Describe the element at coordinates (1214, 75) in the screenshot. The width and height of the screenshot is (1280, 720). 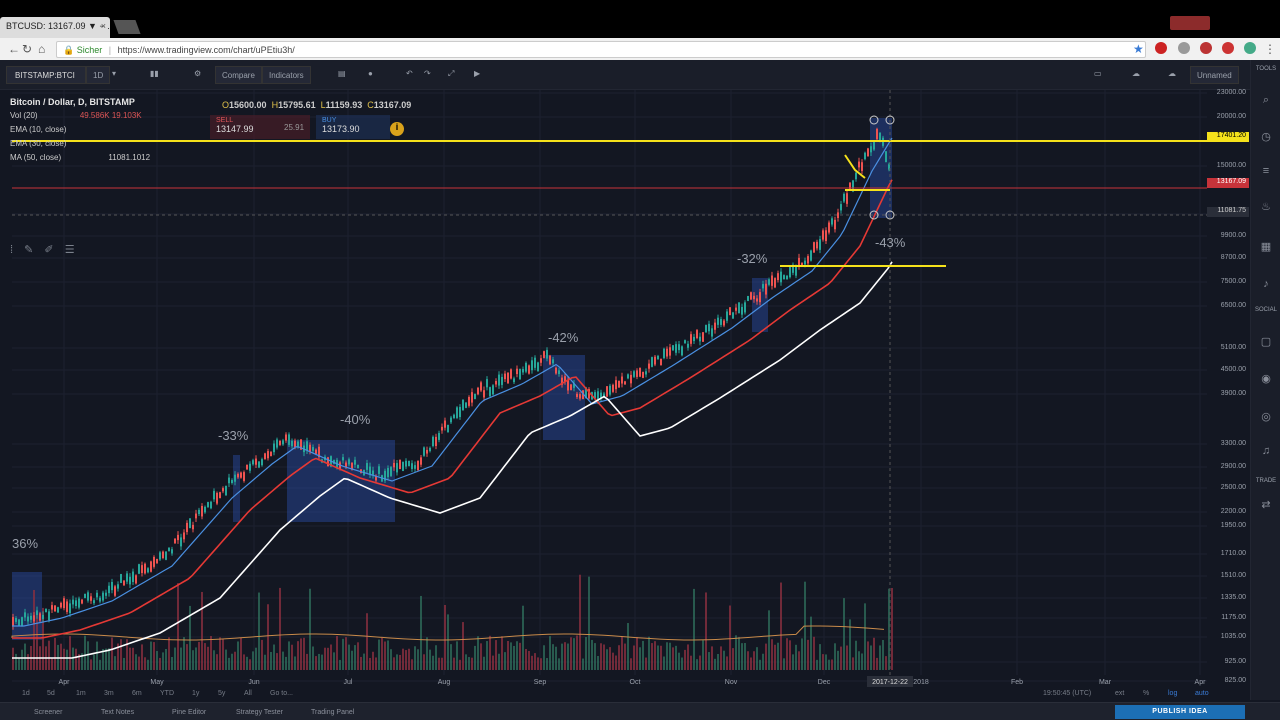
I see `layout-name: Unnamed` at that location.